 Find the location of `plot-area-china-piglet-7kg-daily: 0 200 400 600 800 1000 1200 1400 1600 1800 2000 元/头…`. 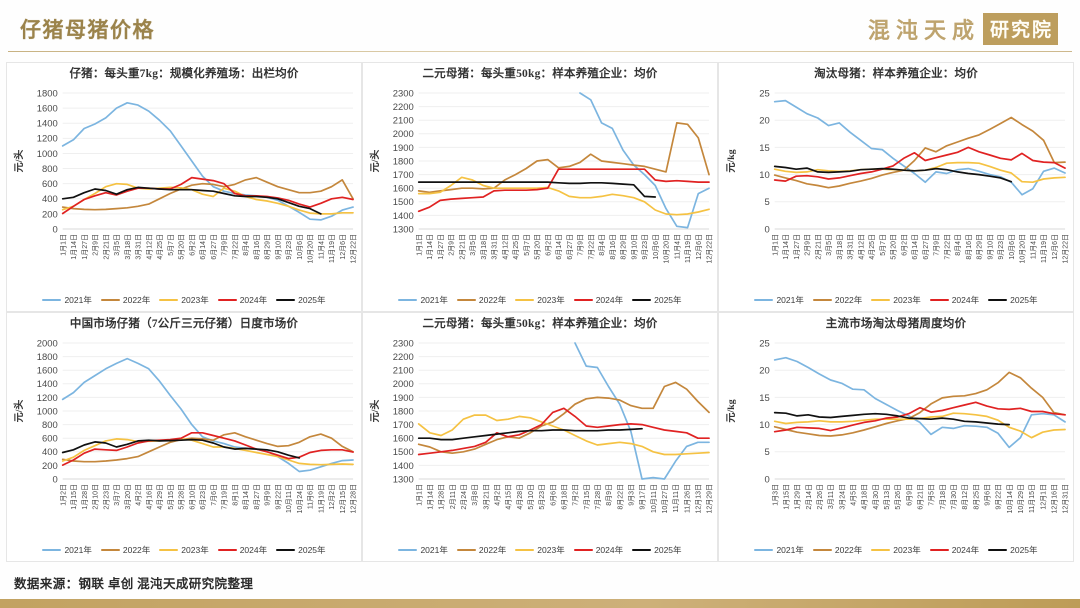

plot-area-china-piglet-7kg-daily: 0 200 400 600 800 1000 1200 1400 1600 1800 2000 元/头… is located at coordinates (185, 425).